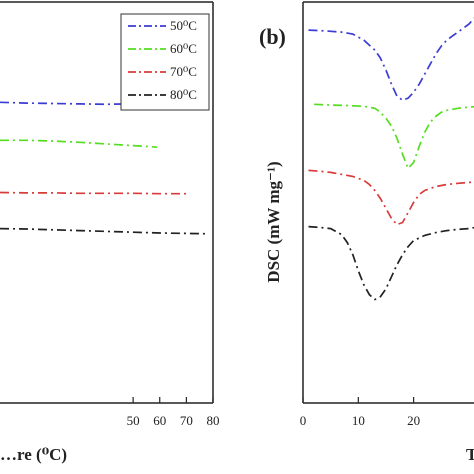  Describe the element at coordinates (272, 36) in the screenshot. I see `panel-b-label: (b)` at that location.